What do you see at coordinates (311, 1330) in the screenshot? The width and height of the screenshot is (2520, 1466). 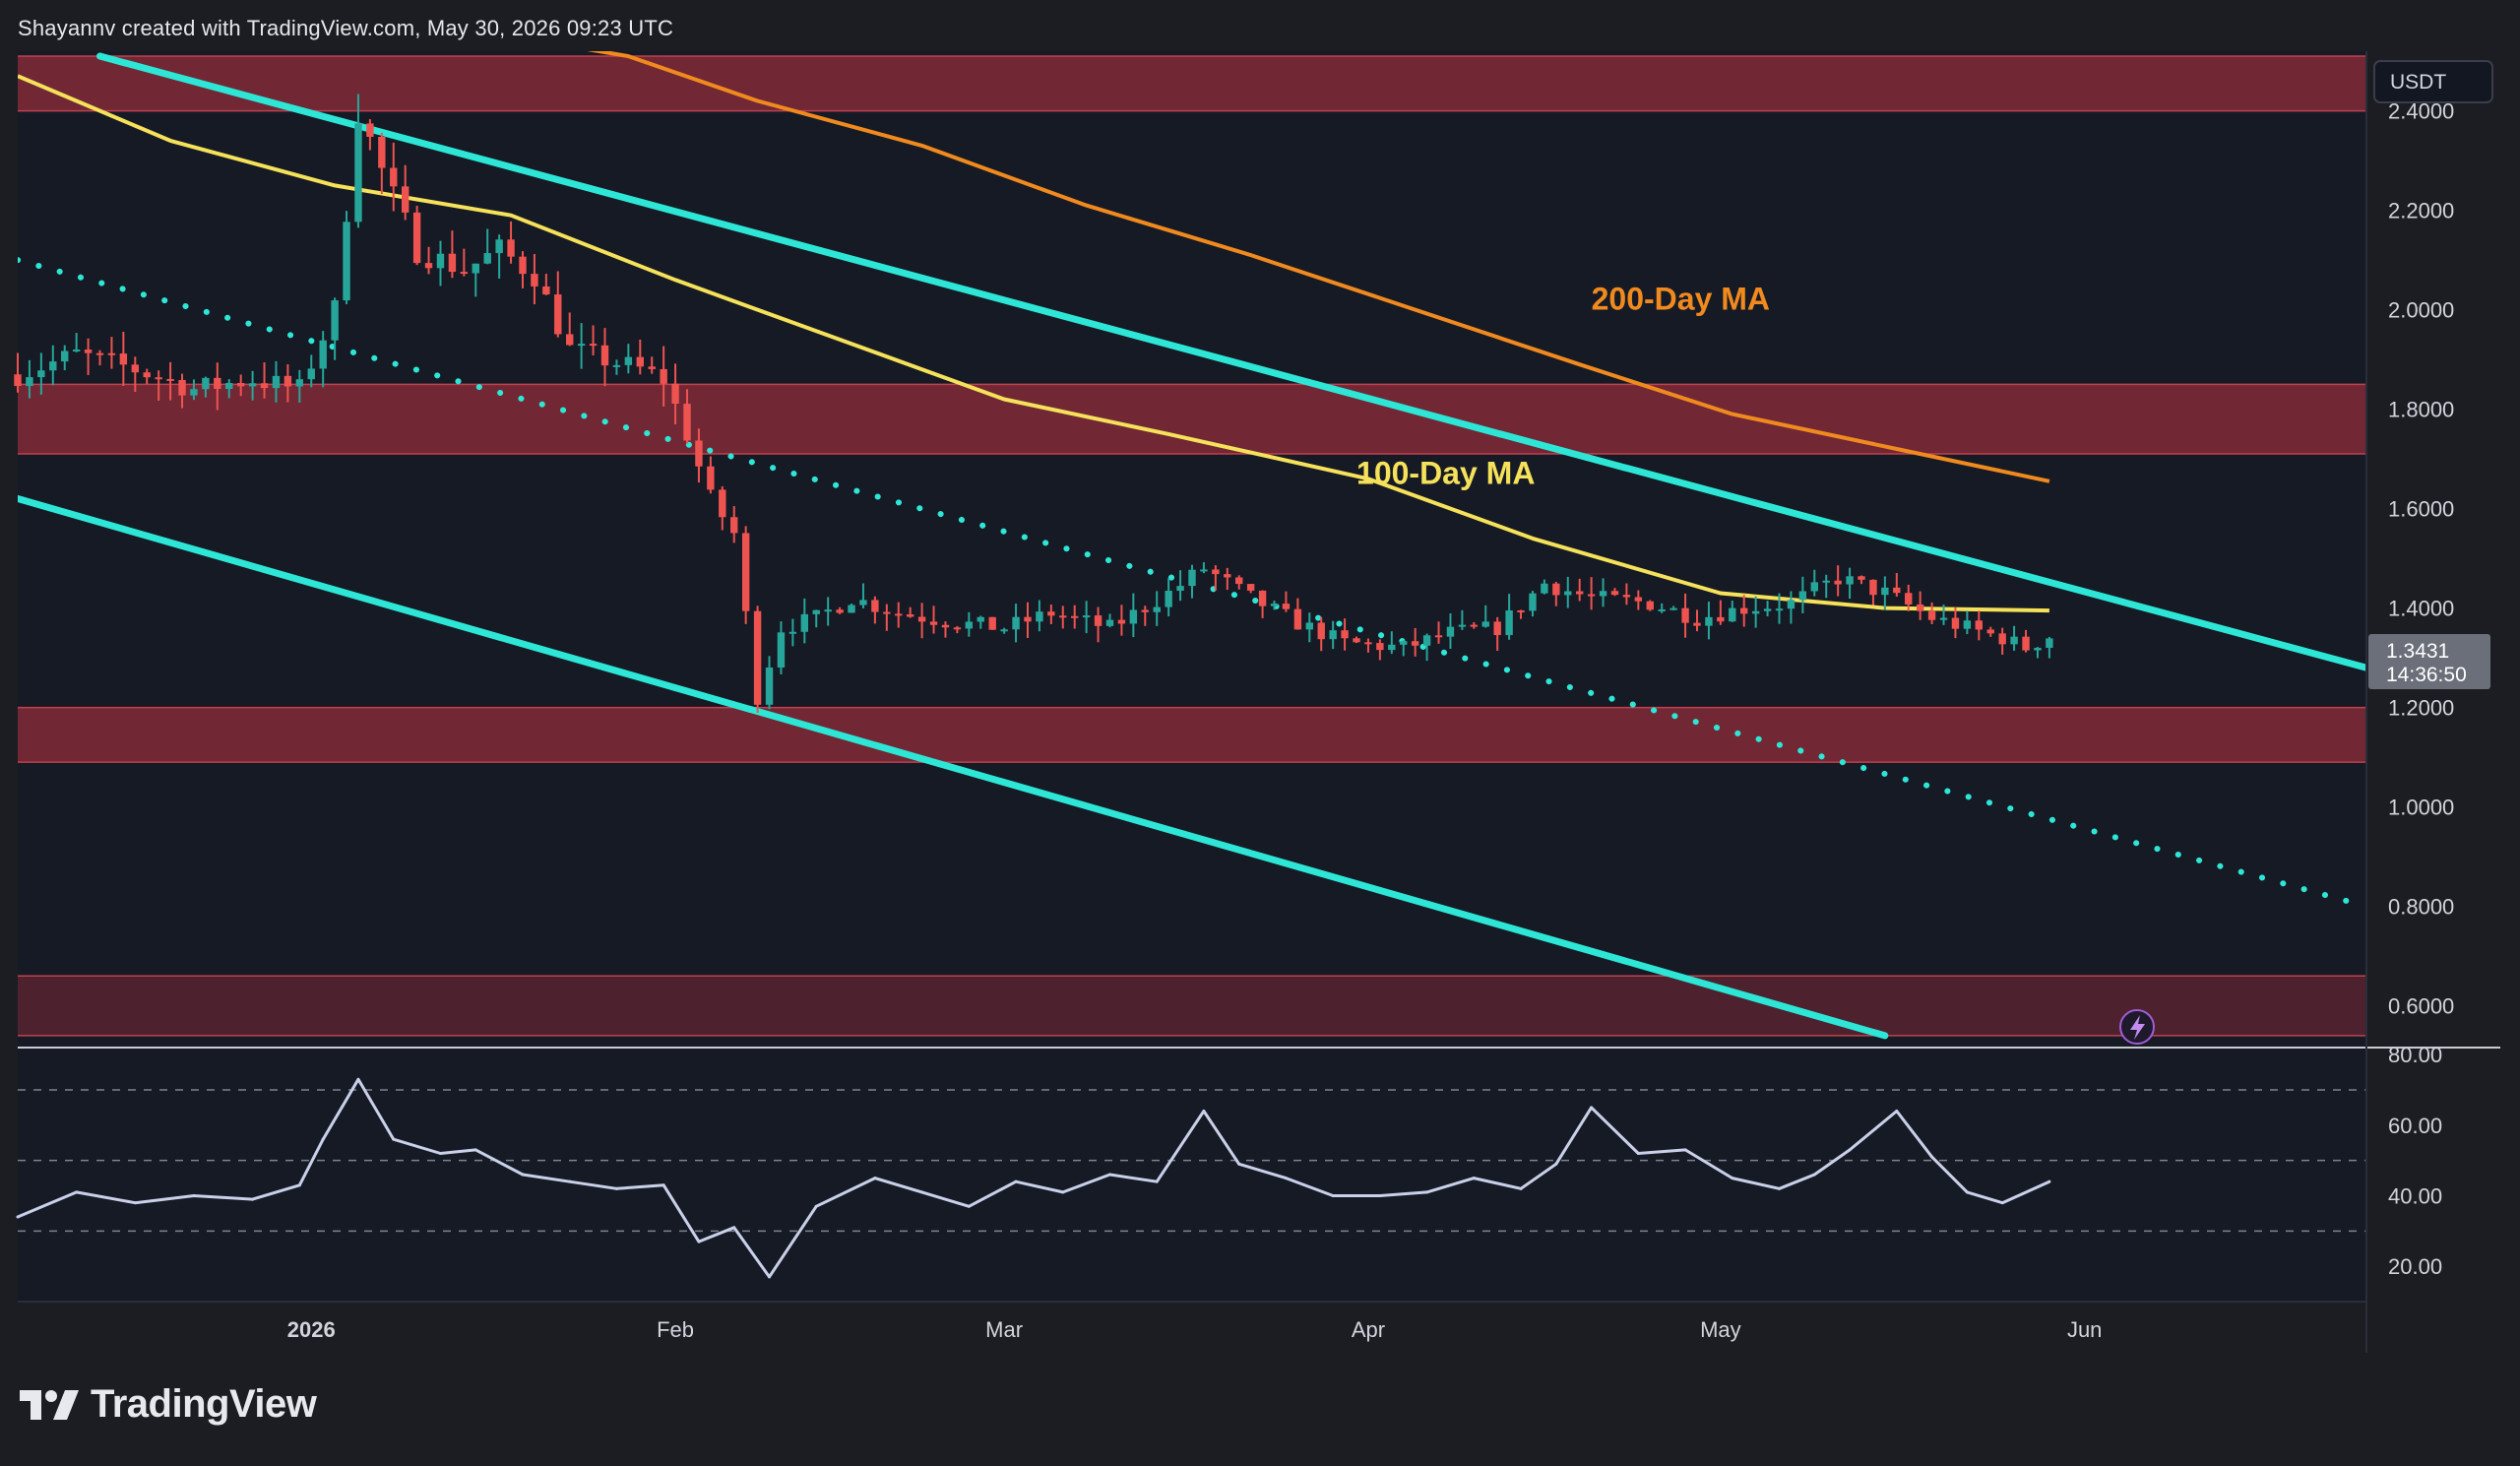 I see `time-tick-0: 2026` at bounding box center [311, 1330].